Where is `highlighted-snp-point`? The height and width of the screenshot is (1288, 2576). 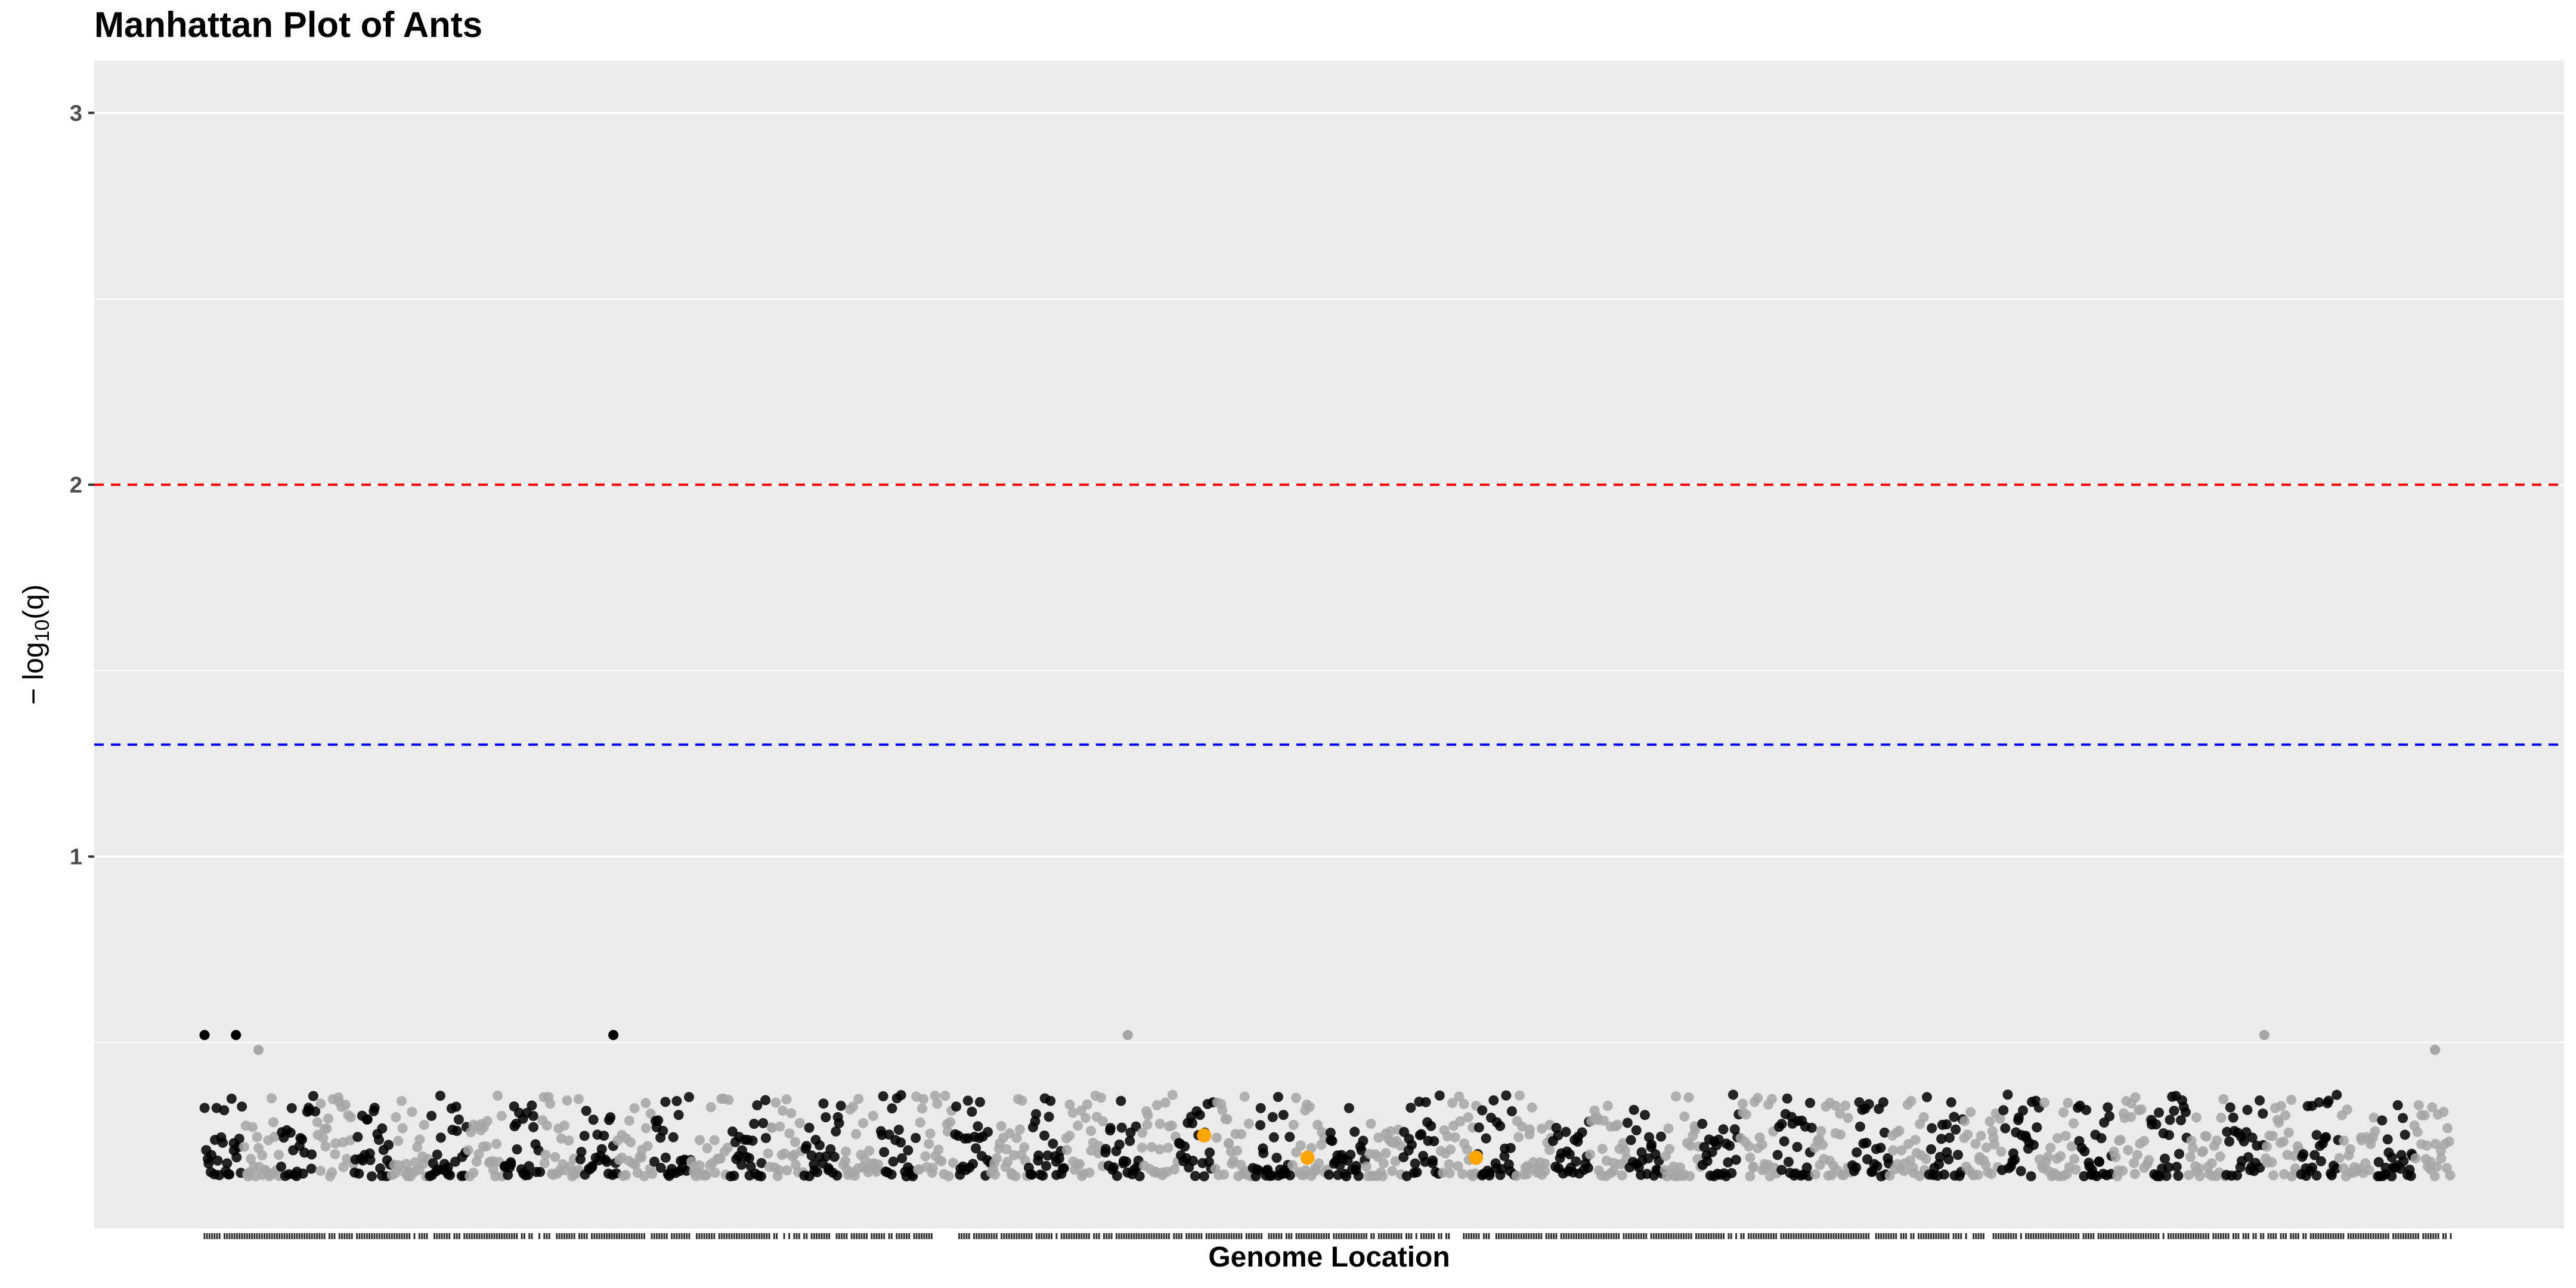
highlighted-snp-point is located at coordinates (1476, 1158).